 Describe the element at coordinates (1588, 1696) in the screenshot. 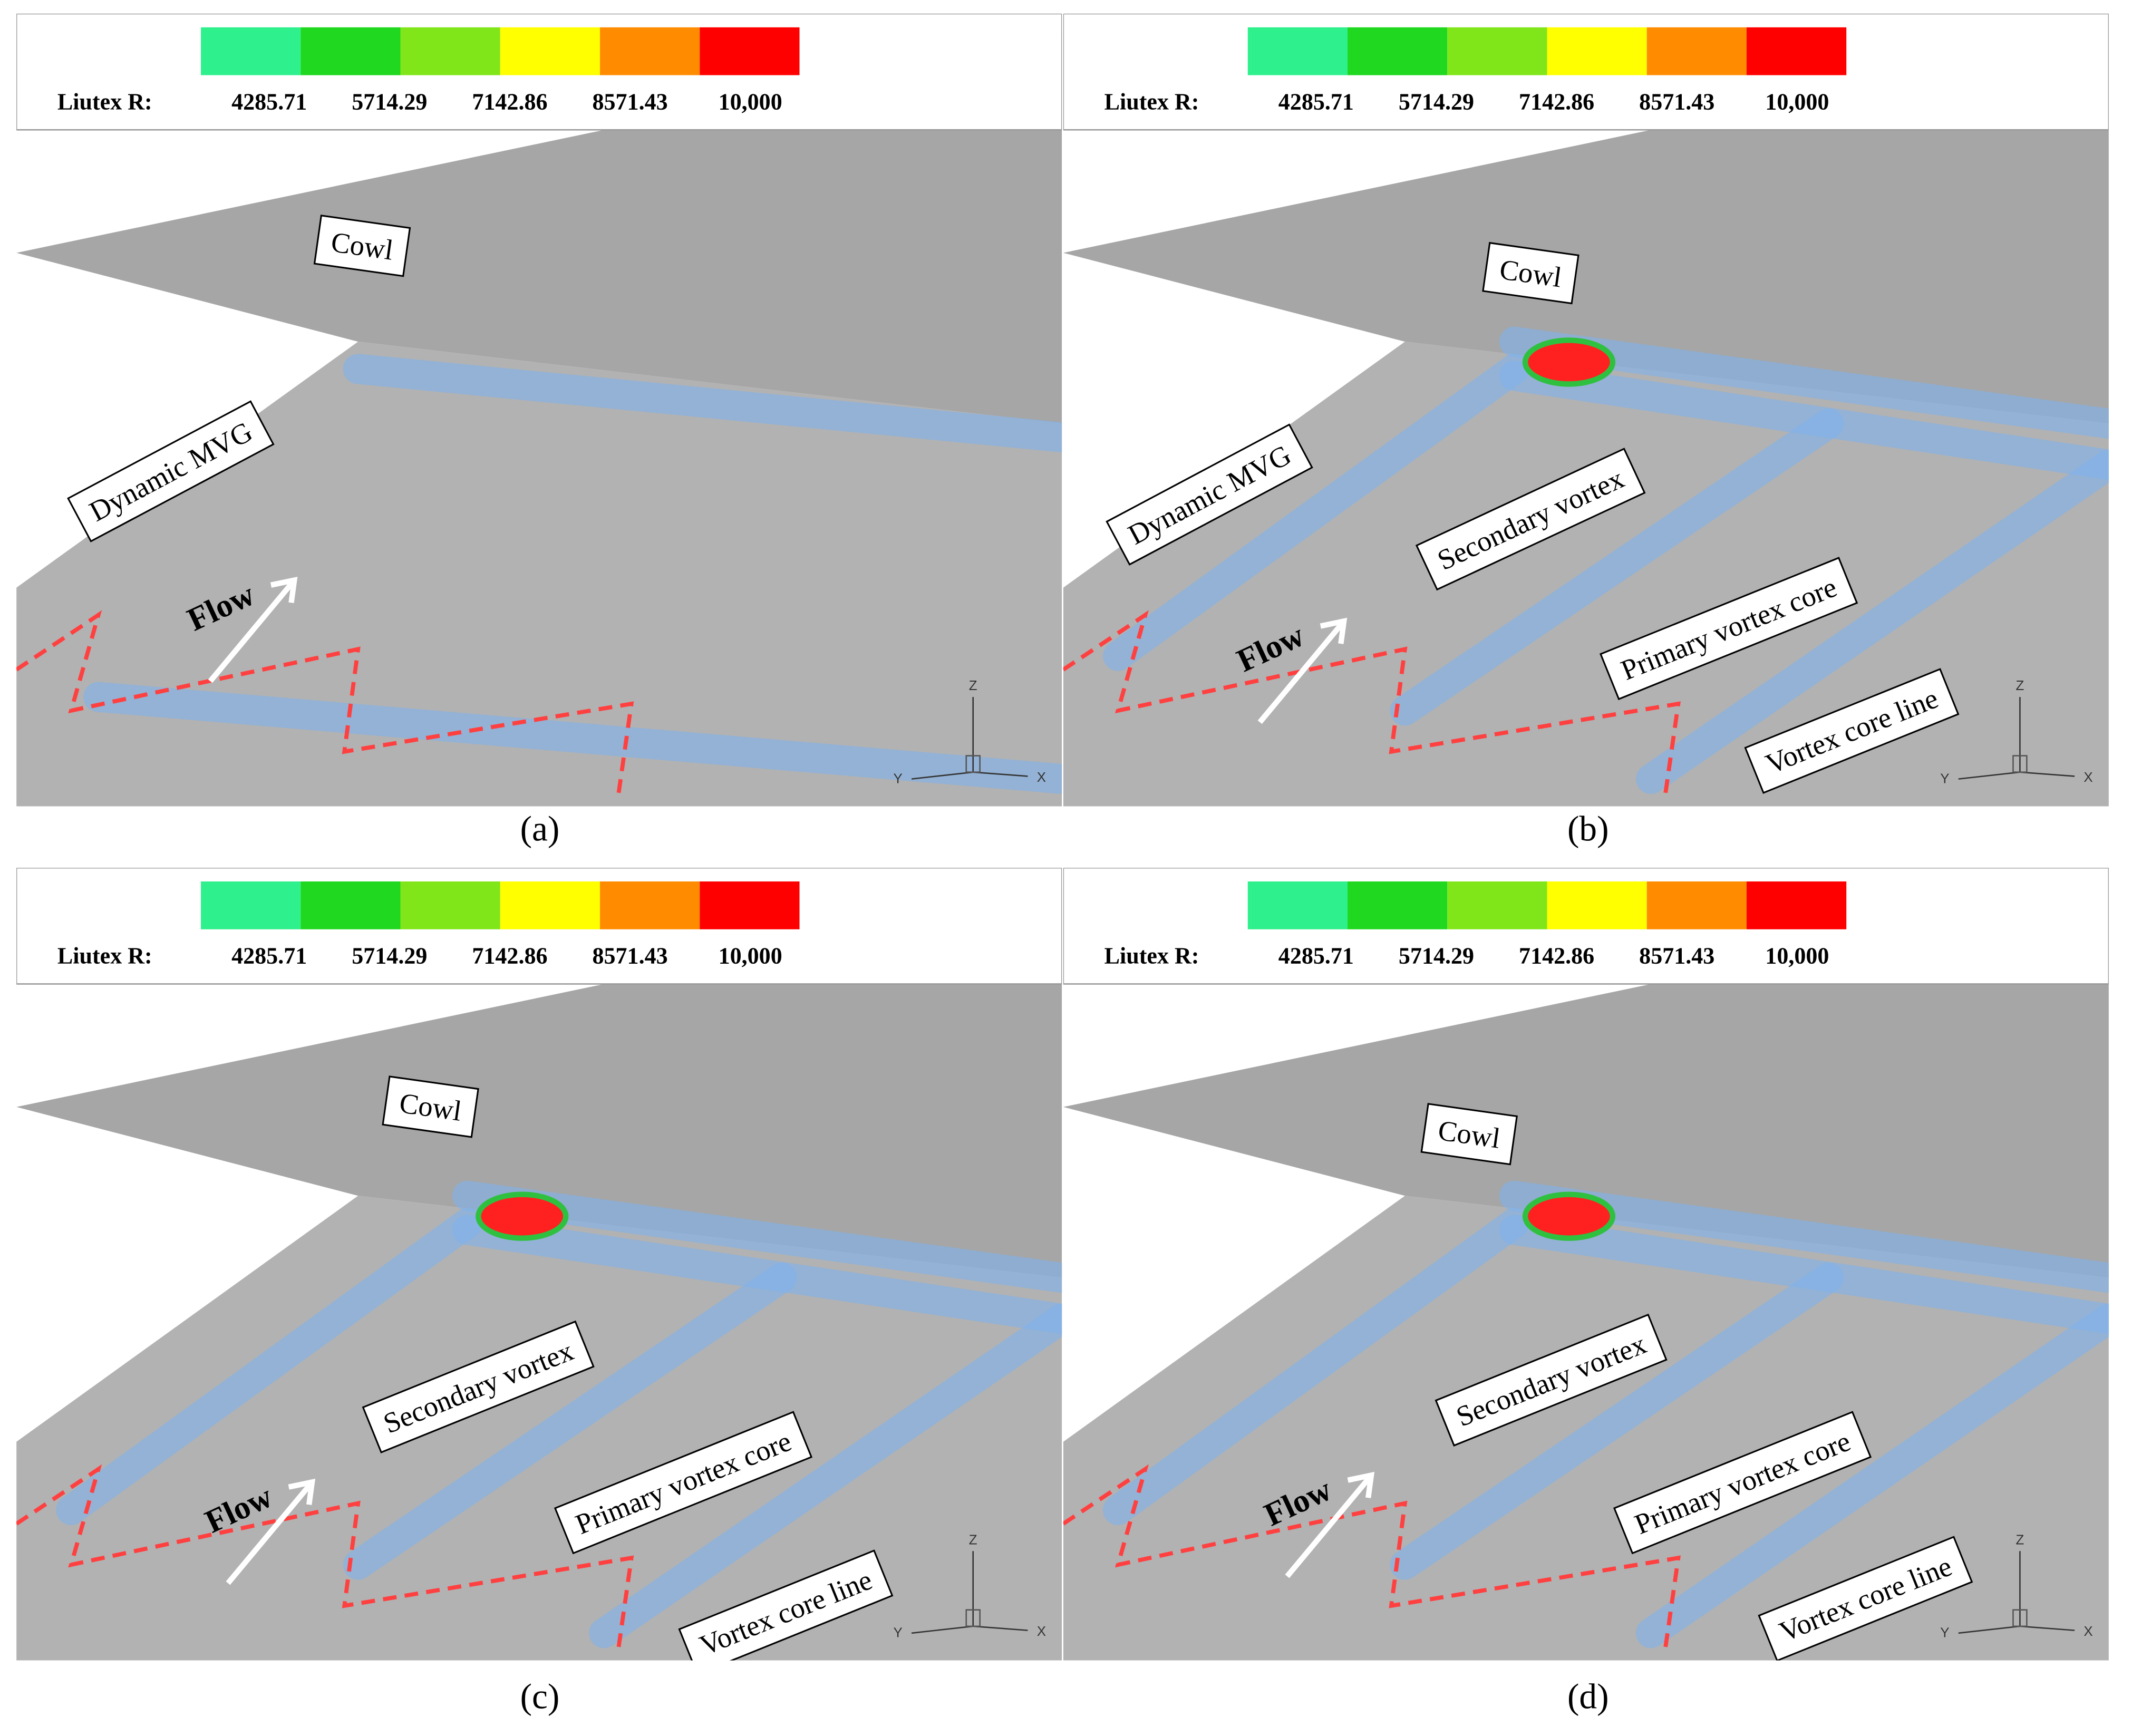

I see `panel-label: (d)` at that location.